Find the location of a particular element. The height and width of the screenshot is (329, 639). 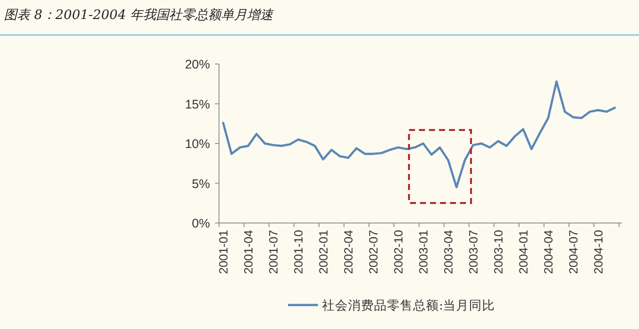

x-tick-label: 2001-04 is located at coordinates (249, 252).